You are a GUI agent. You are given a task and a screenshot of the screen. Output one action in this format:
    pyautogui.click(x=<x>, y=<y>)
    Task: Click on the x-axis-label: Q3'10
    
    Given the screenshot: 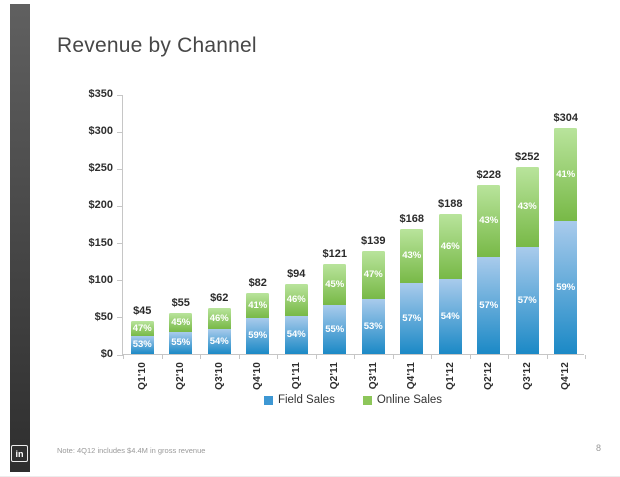 What is the action you would take?
    pyautogui.click(x=219, y=376)
    